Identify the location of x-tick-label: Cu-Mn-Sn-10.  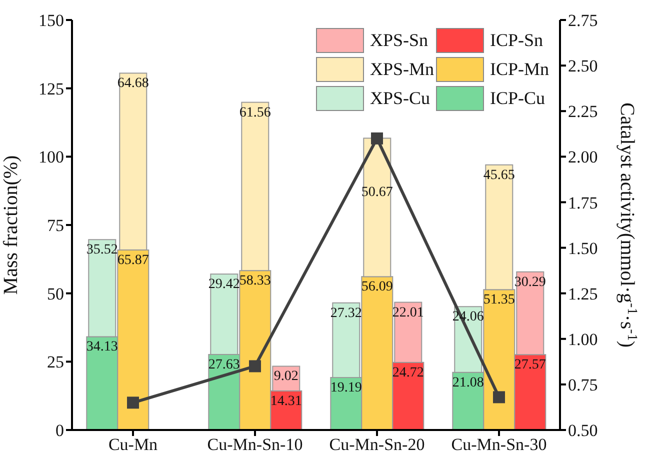
(255, 444).